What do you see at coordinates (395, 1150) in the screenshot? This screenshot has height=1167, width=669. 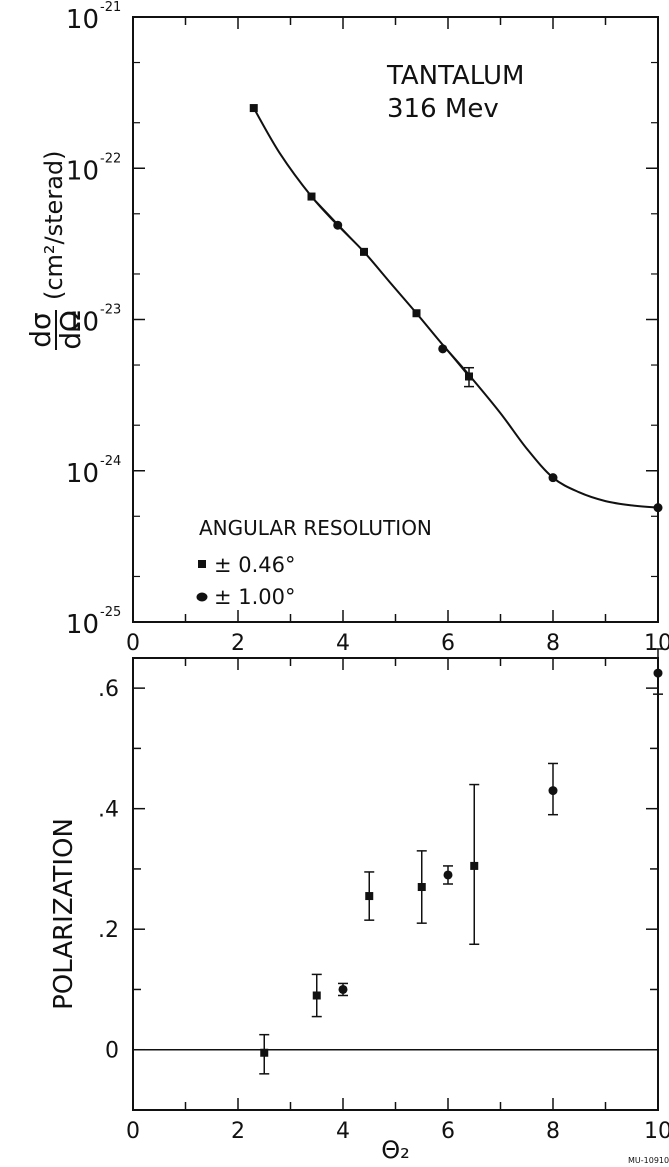 I see `x-axis-label: Θ₂` at bounding box center [395, 1150].